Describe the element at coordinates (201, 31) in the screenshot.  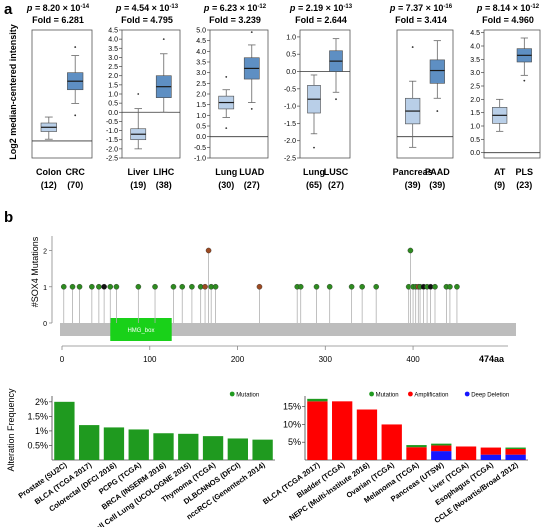
I see `y-tick-label: 5.0` at that location.